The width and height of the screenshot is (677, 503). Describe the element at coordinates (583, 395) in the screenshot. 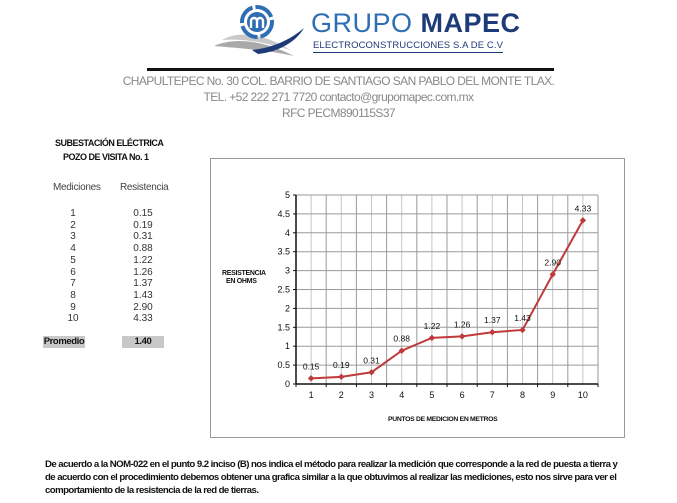

I see `x-tick-label: 10` at that location.